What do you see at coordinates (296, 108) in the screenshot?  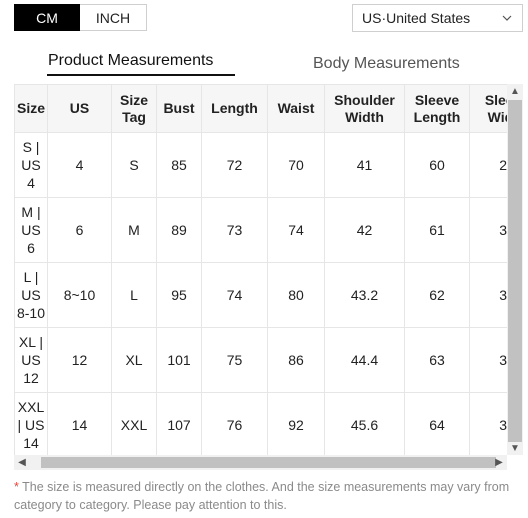 I see `column-header: Waist` at bounding box center [296, 108].